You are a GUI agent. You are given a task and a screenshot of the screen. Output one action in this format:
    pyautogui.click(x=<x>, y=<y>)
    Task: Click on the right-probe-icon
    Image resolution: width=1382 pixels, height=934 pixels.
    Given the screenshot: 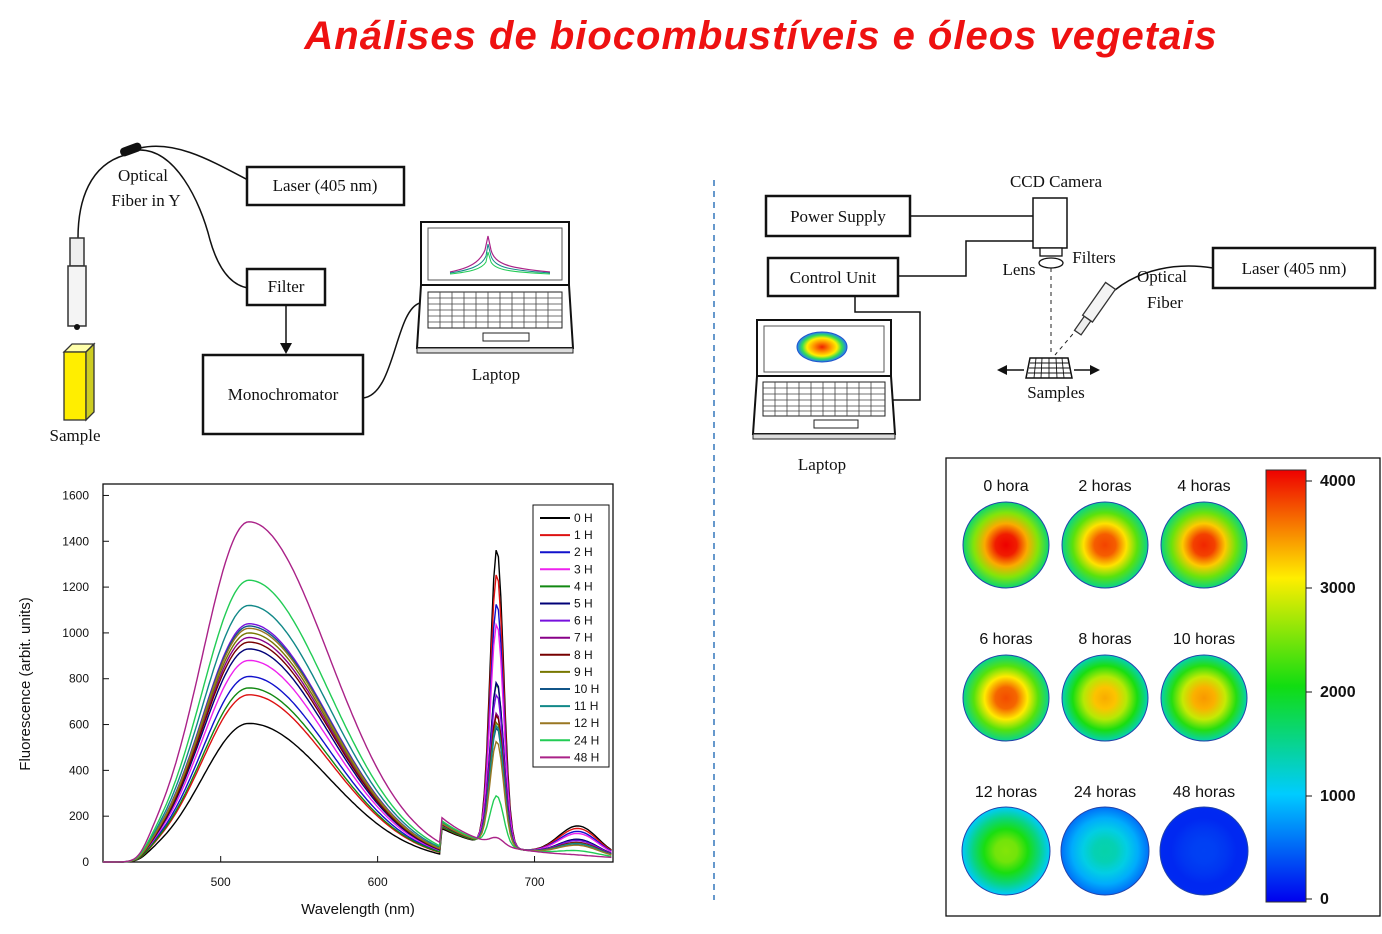 What is the action you would take?
    pyautogui.click(x=1095, y=308)
    